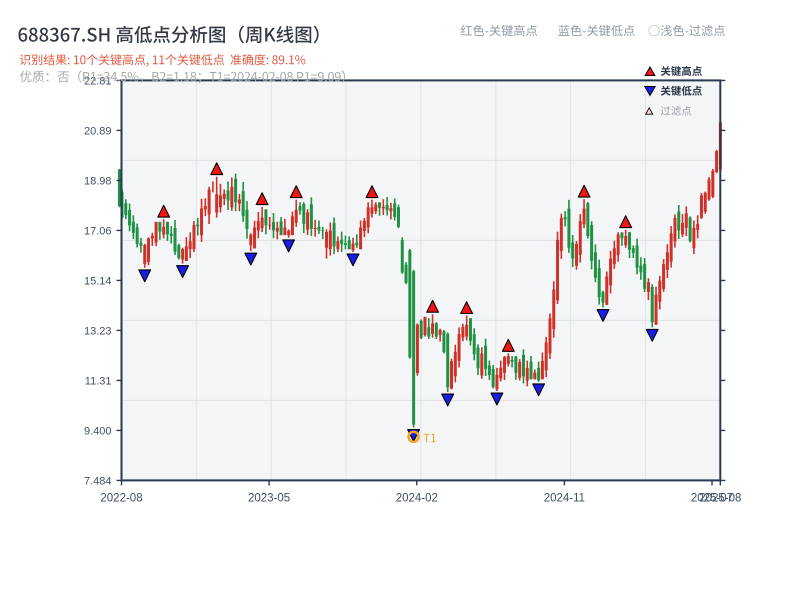 The image size is (800, 600). I want to click on svg-text: 18.98, so click(98, 181).